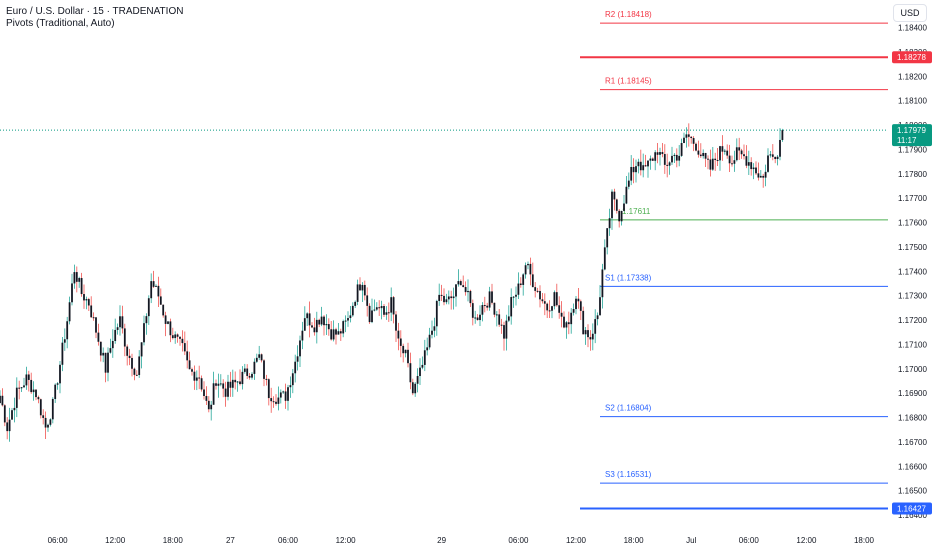 The width and height of the screenshot is (932, 550). I want to click on indicator-title: Pivots (Traditional, Auto), so click(60, 23).